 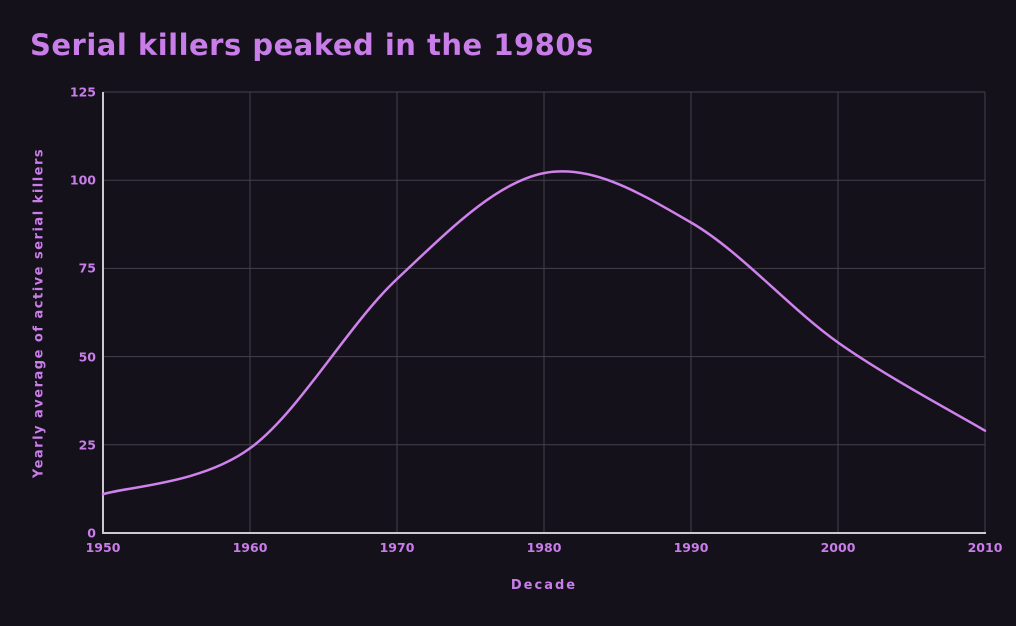 What do you see at coordinates (87, 445) in the screenshot?
I see `y-tick-label: 25` at bounding box center [87, 445].